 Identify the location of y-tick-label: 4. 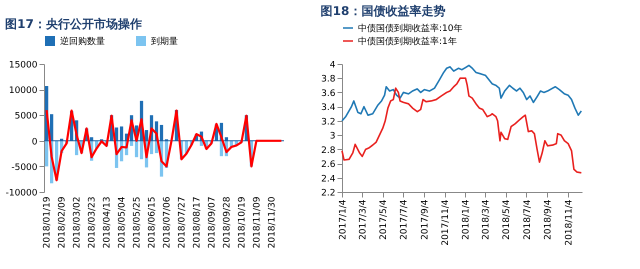
(333, 65).